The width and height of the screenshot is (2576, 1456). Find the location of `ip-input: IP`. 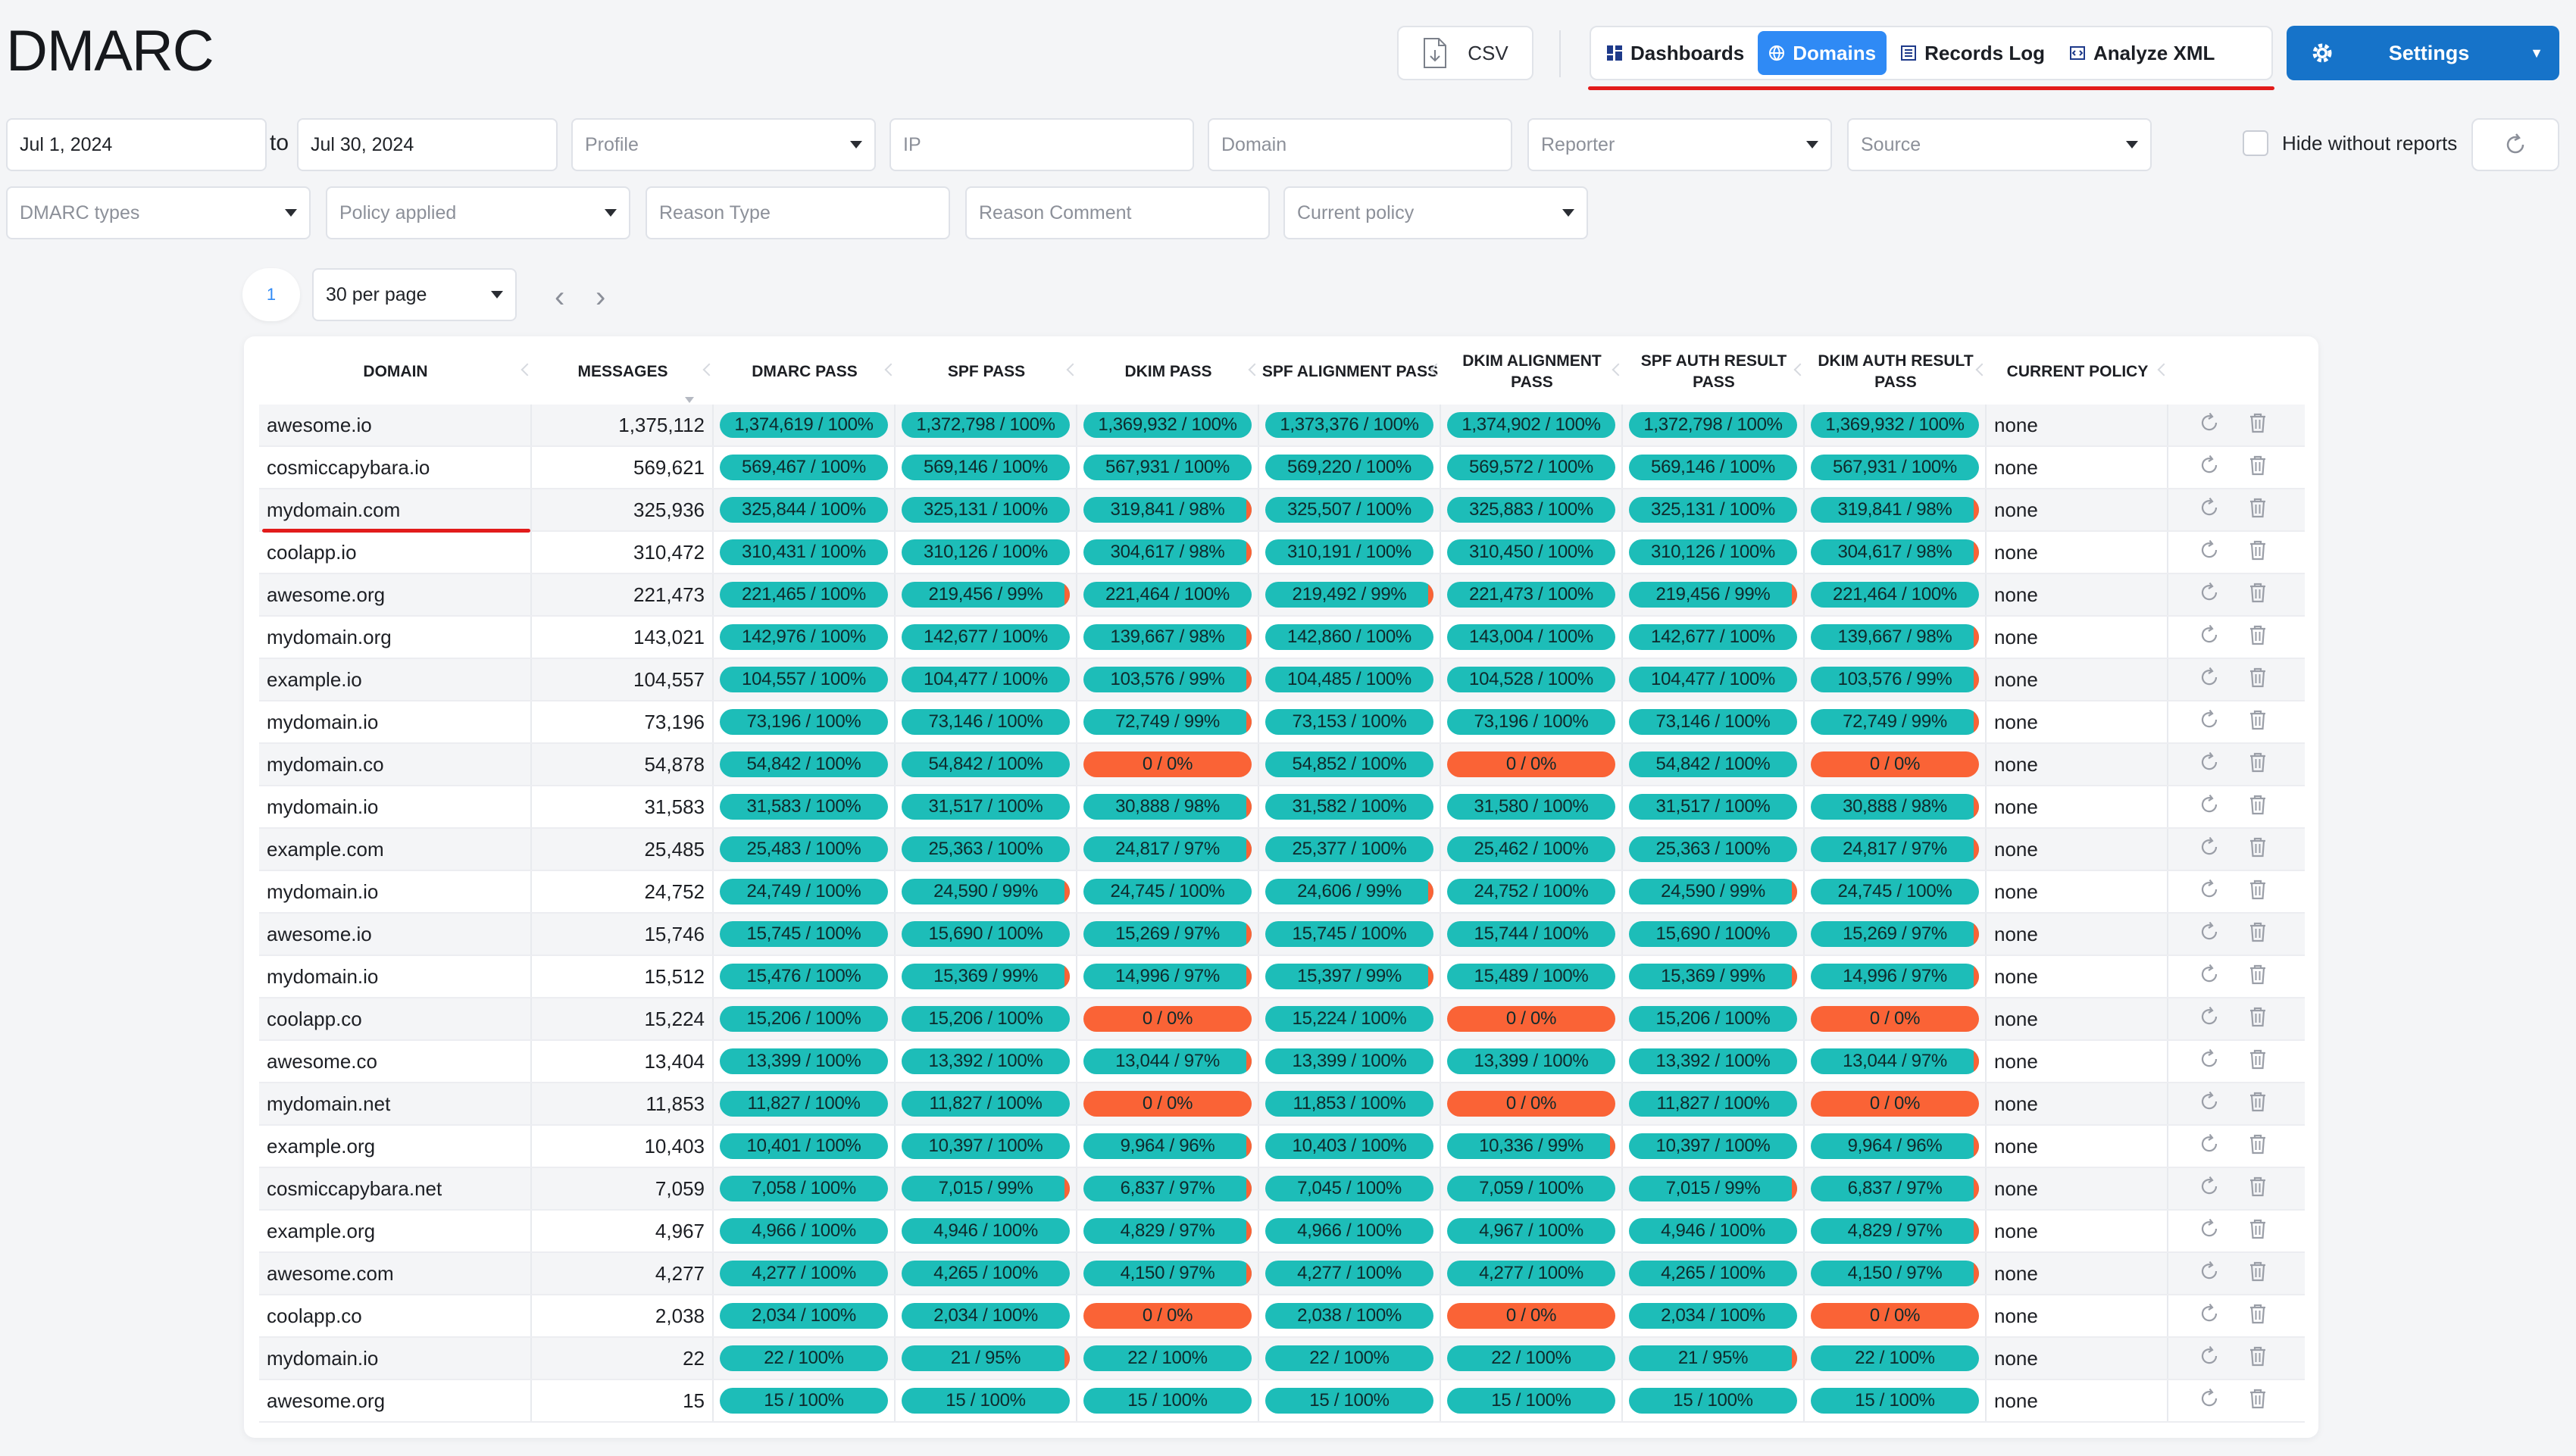

ip-input: IP is located at coordinates (1041, 144).